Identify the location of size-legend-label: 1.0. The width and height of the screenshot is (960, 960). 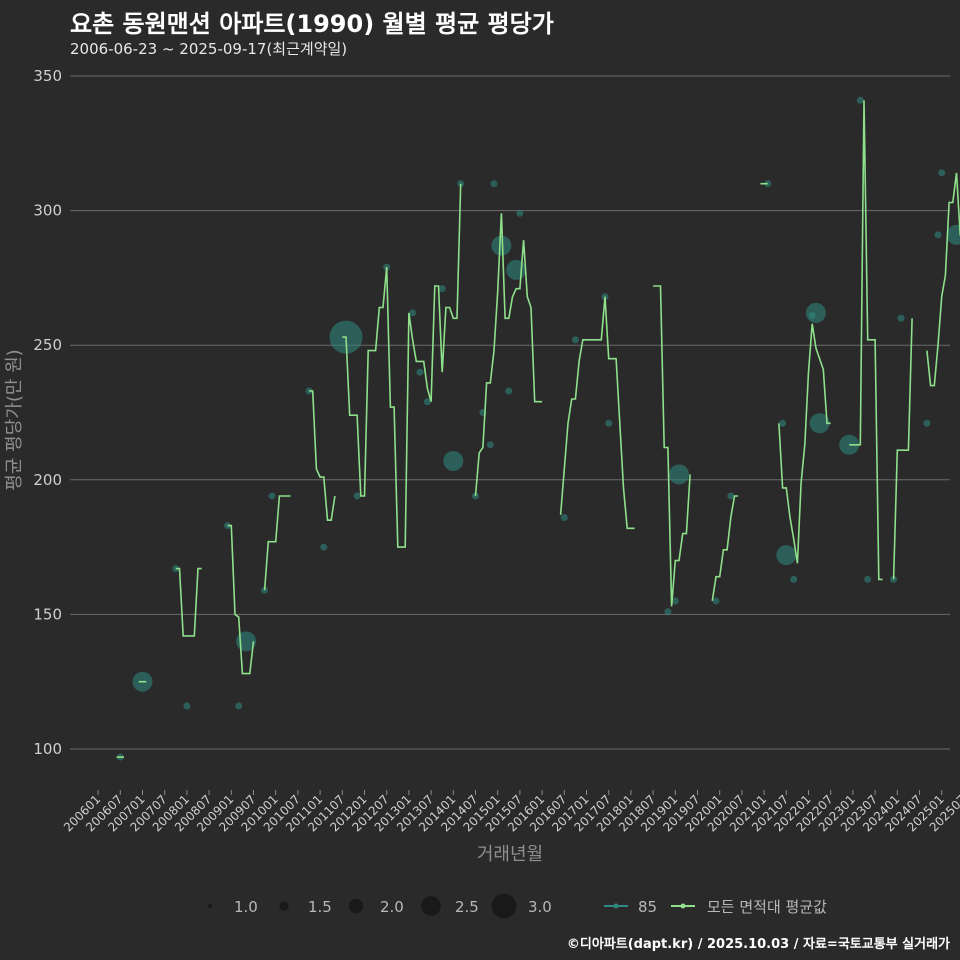
(246, 907).